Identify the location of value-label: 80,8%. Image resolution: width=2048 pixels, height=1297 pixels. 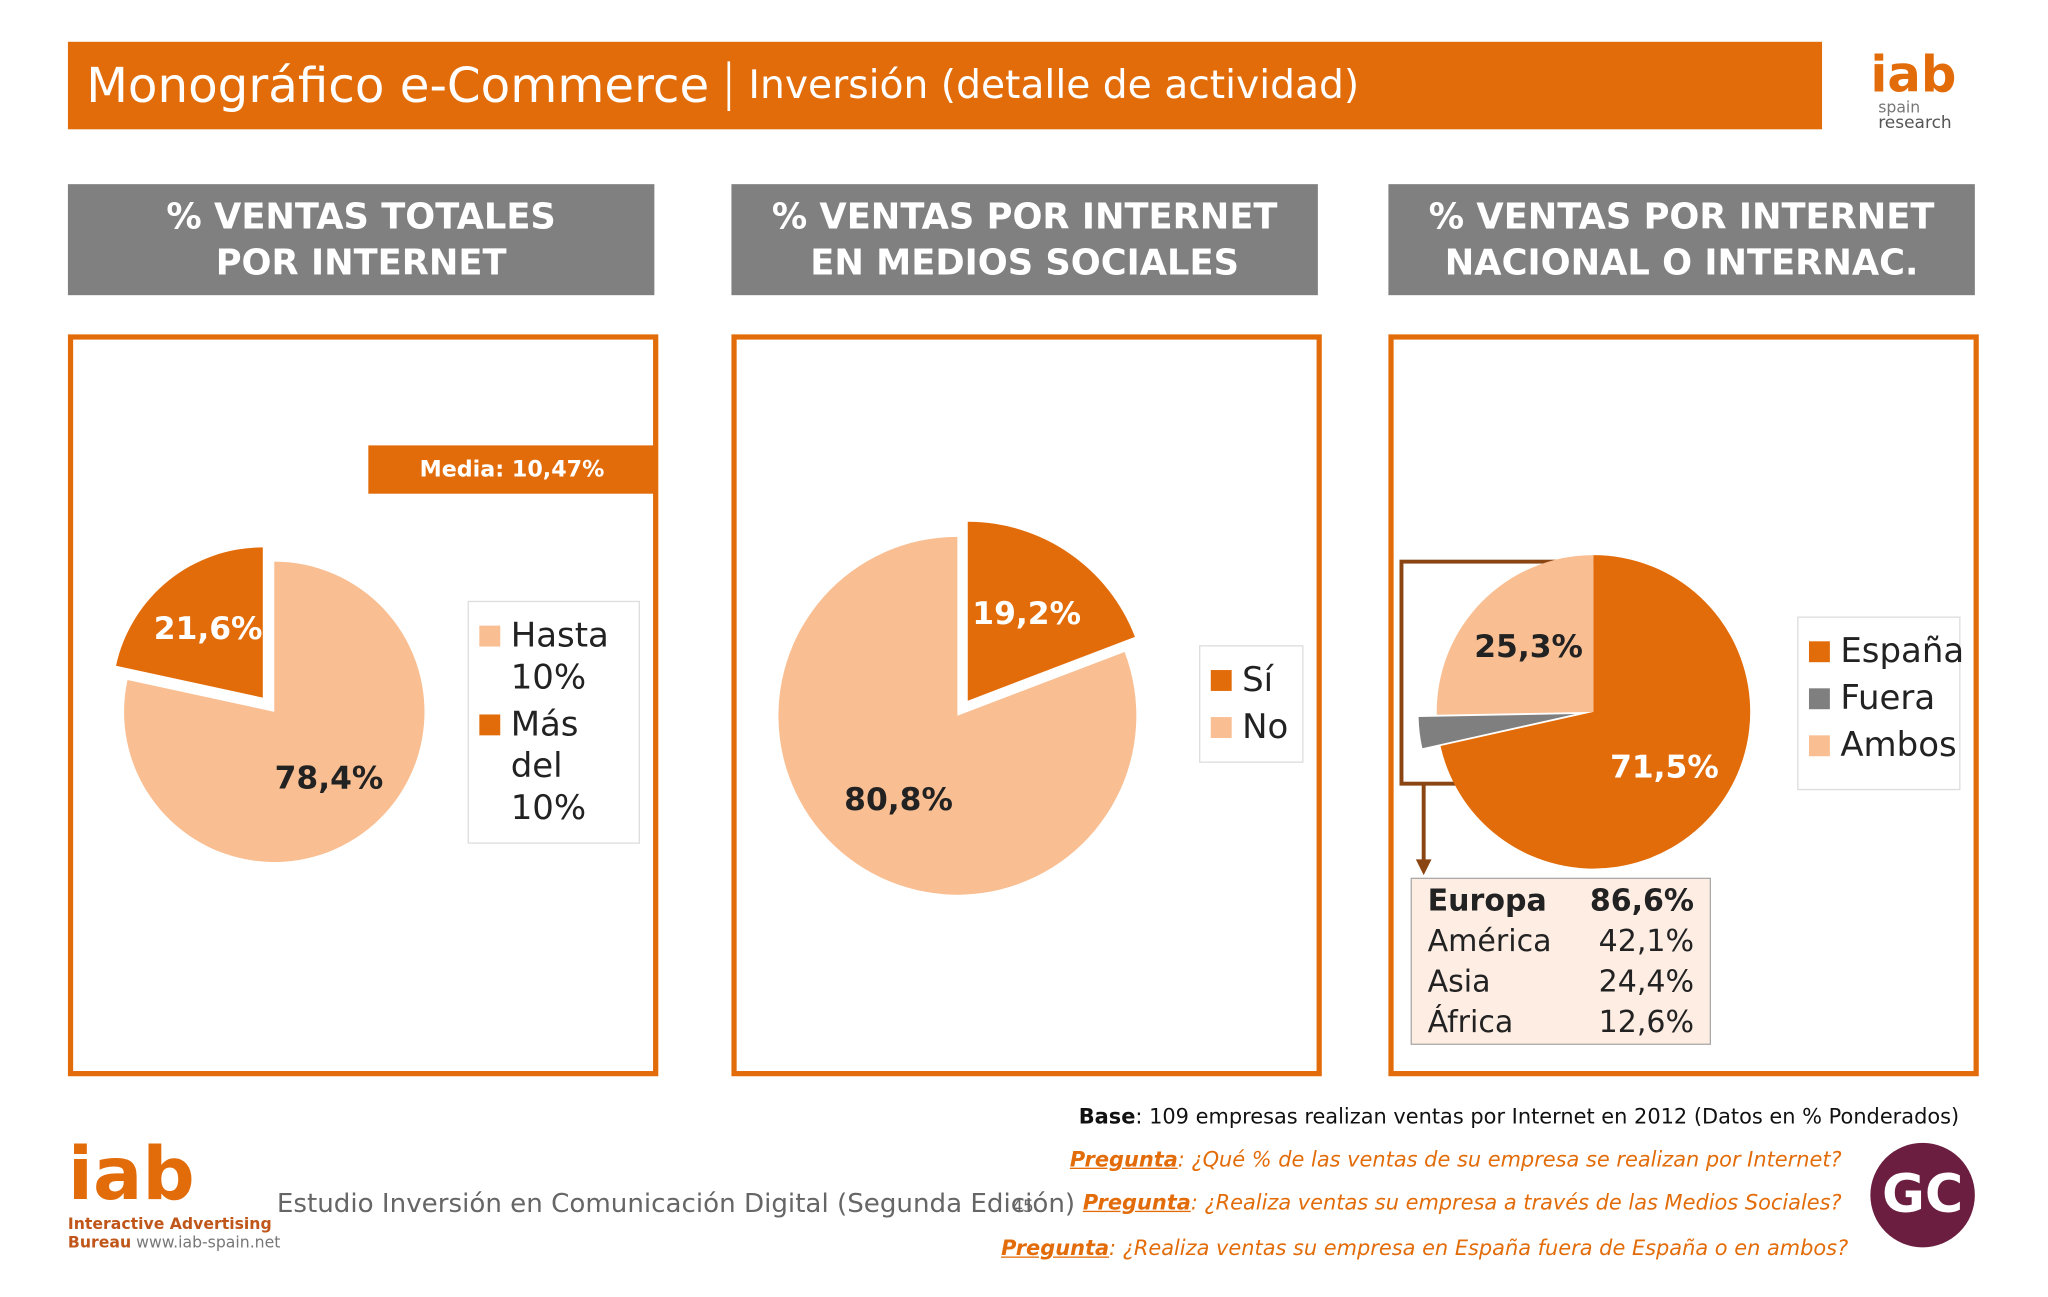
(898, 800).